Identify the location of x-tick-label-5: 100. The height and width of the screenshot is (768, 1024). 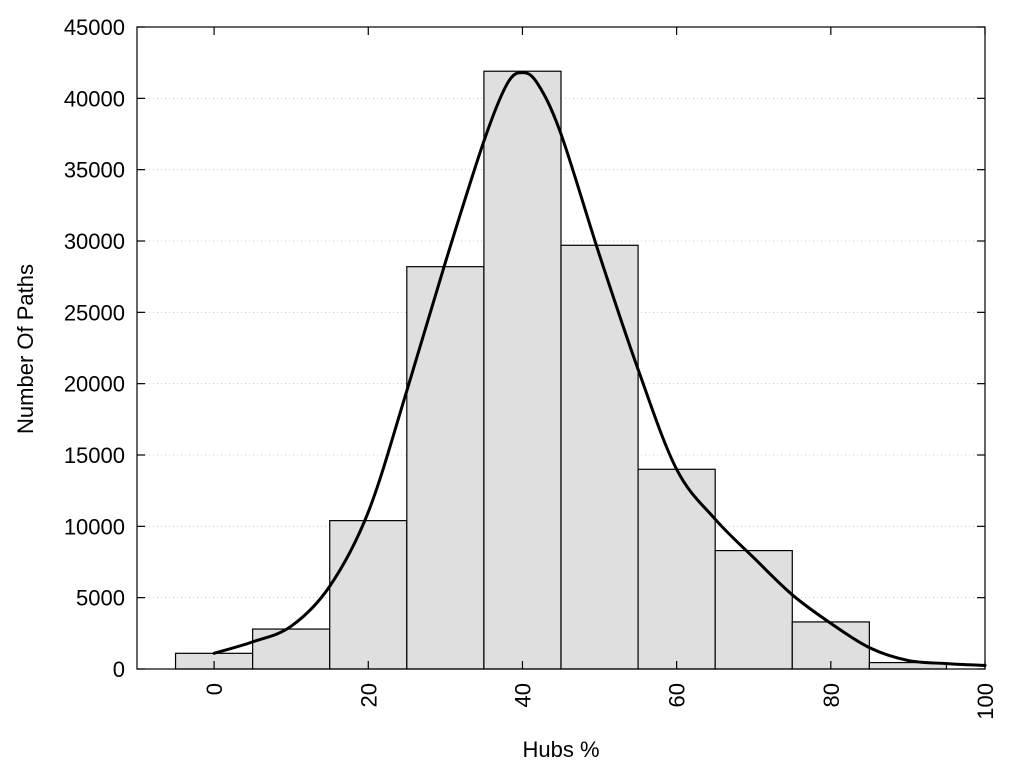
(985, 701).